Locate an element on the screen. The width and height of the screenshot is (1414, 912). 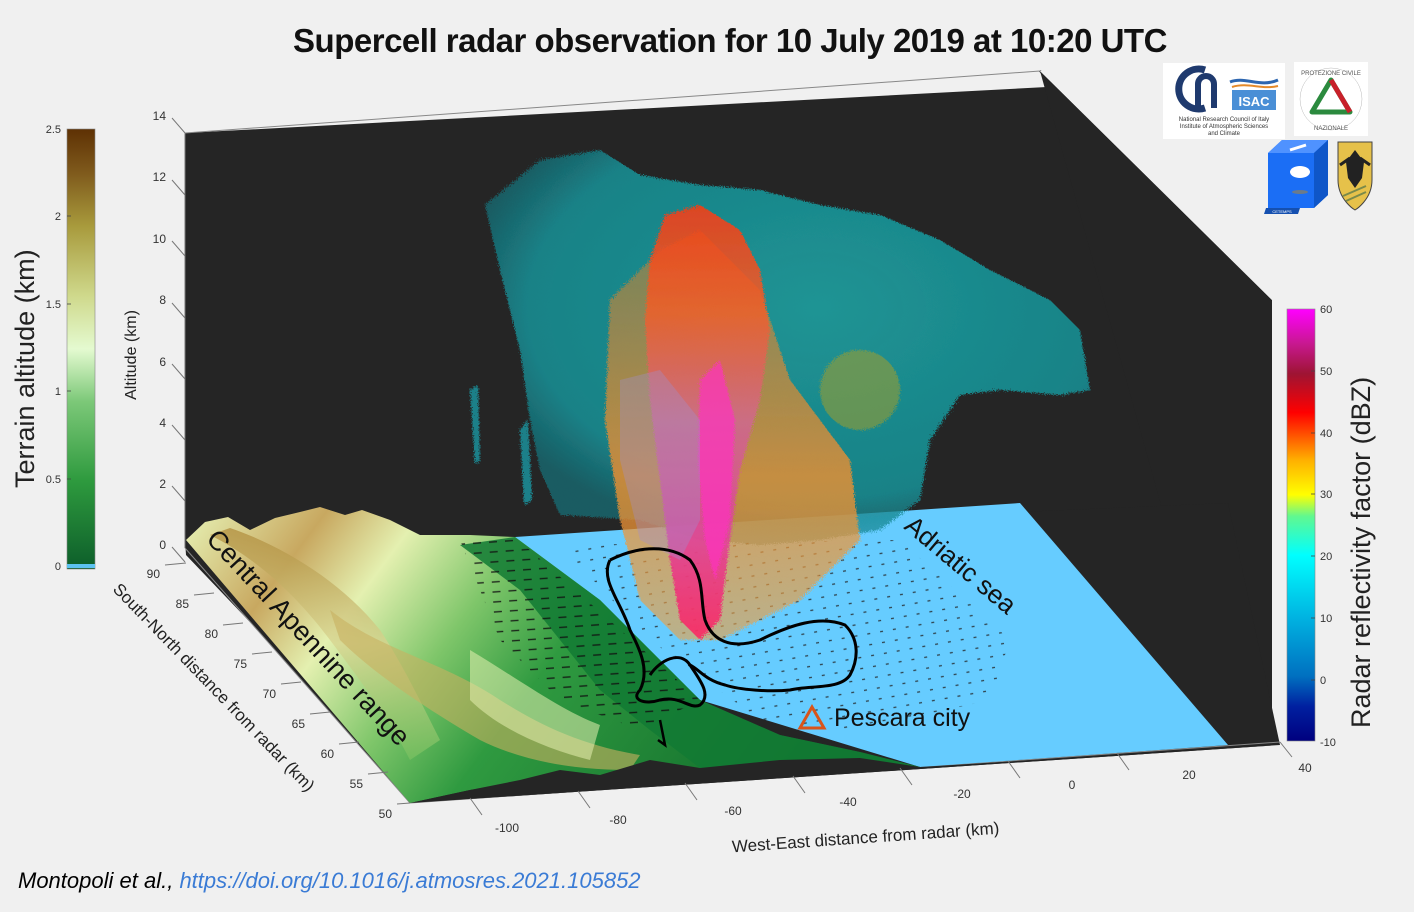
svg-text: 75 is located at coordinates (241, 664).